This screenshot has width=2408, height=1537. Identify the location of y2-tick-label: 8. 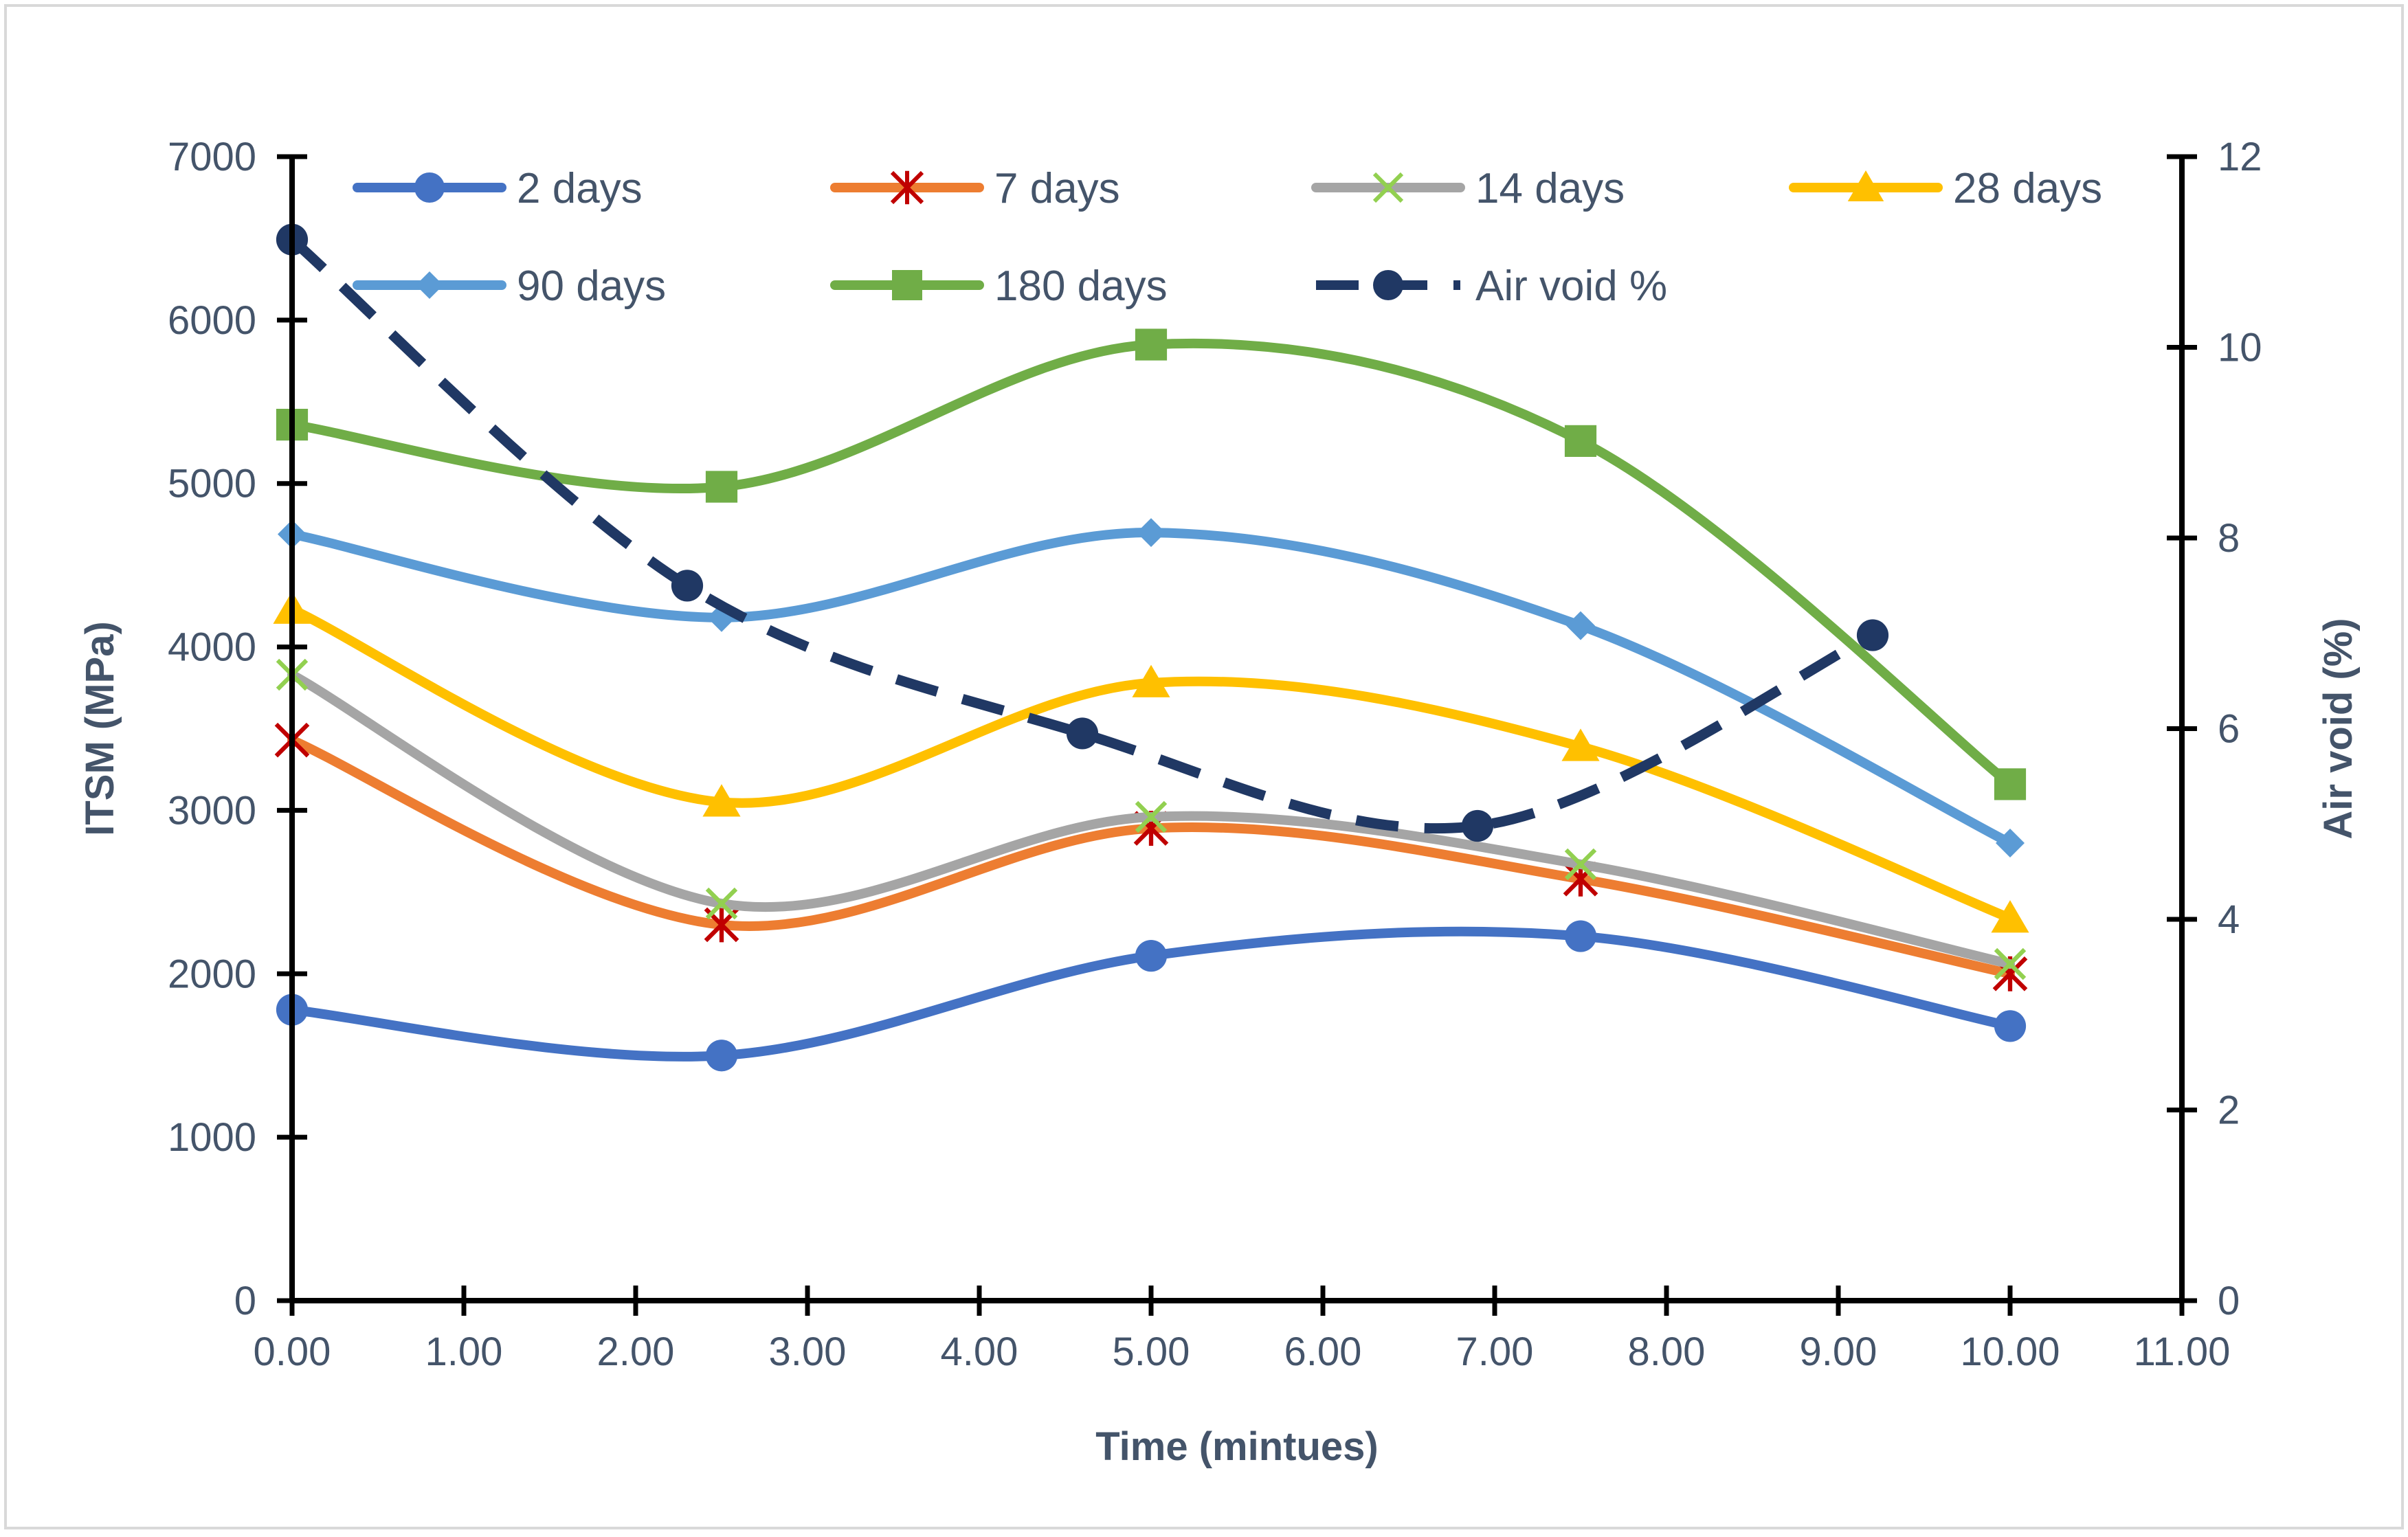
(2229, 538).